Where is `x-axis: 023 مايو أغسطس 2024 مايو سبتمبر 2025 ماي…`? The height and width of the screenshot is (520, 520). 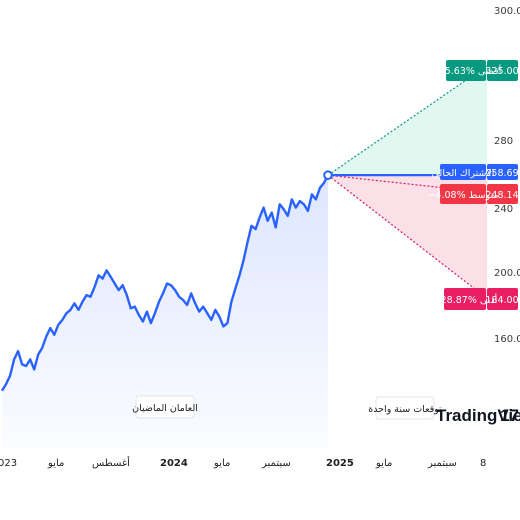 x-axis: 023 مايو أغسطس 2024 مايو سبتمبر 2025 ماي… is located at coordinates (243, 462).